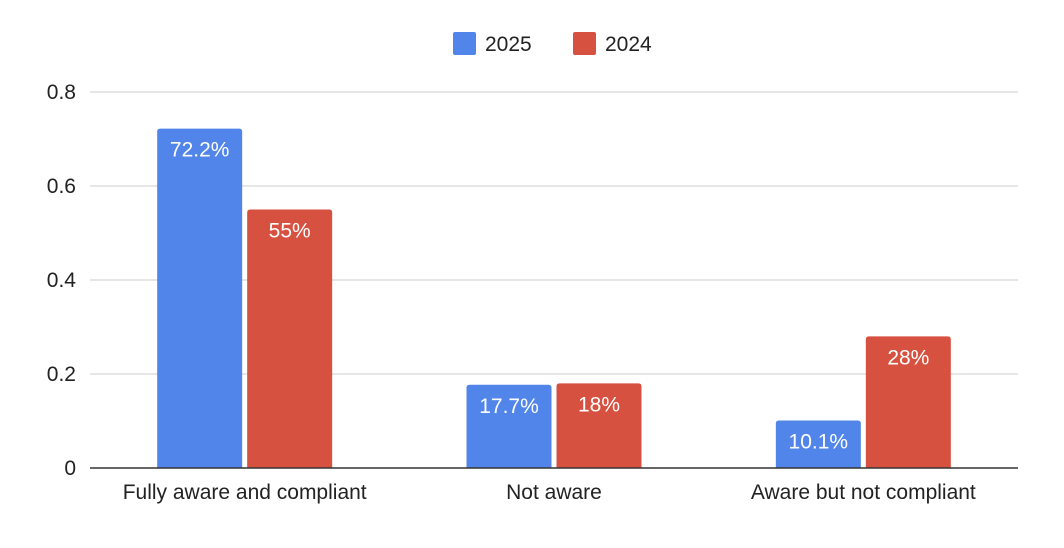 Image resolution: width=1064 pixels, height=548 pixels. Describe the element at coordinates (61, 186) in the screenshot. I see `y-tick-label: 0.6` at that location.